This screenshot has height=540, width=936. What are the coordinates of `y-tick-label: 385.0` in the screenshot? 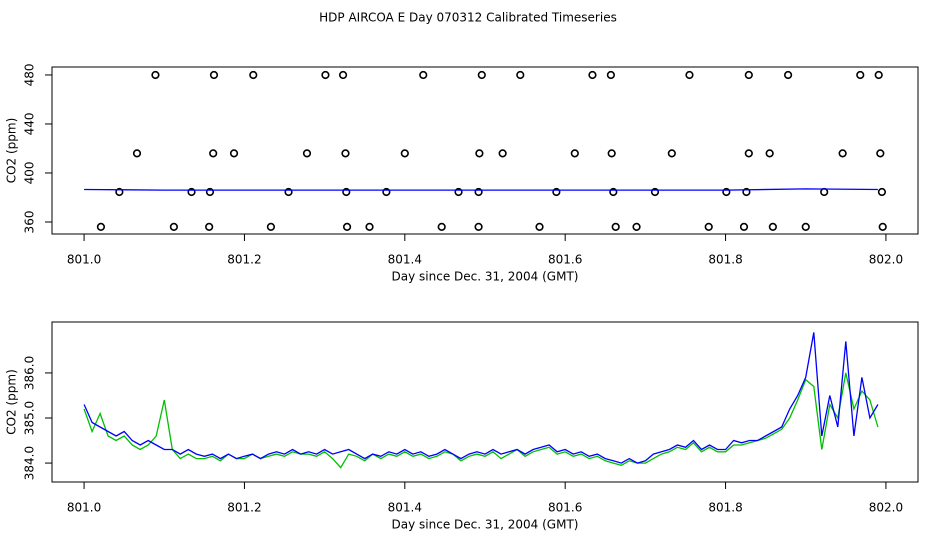 It's located at (30, 418).